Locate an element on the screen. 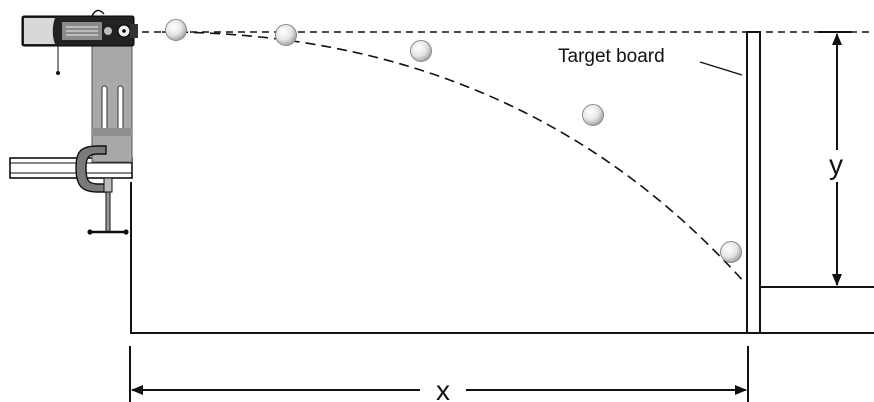 This screenshot has height=402, width=874. x-dimension is located at coordinates (439, 374).